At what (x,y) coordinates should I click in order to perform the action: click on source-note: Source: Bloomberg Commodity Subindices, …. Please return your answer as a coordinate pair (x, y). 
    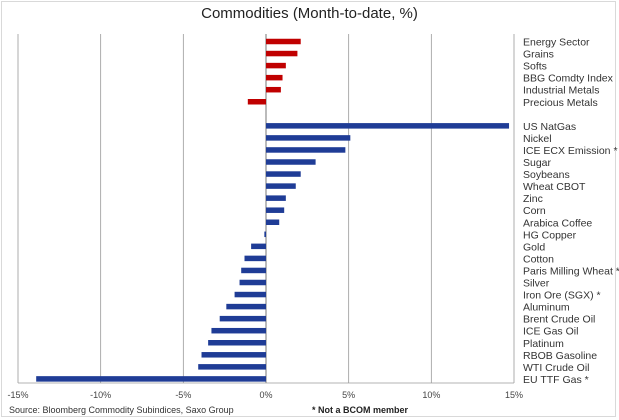
    Looking at the image, I should click on (121, 410).